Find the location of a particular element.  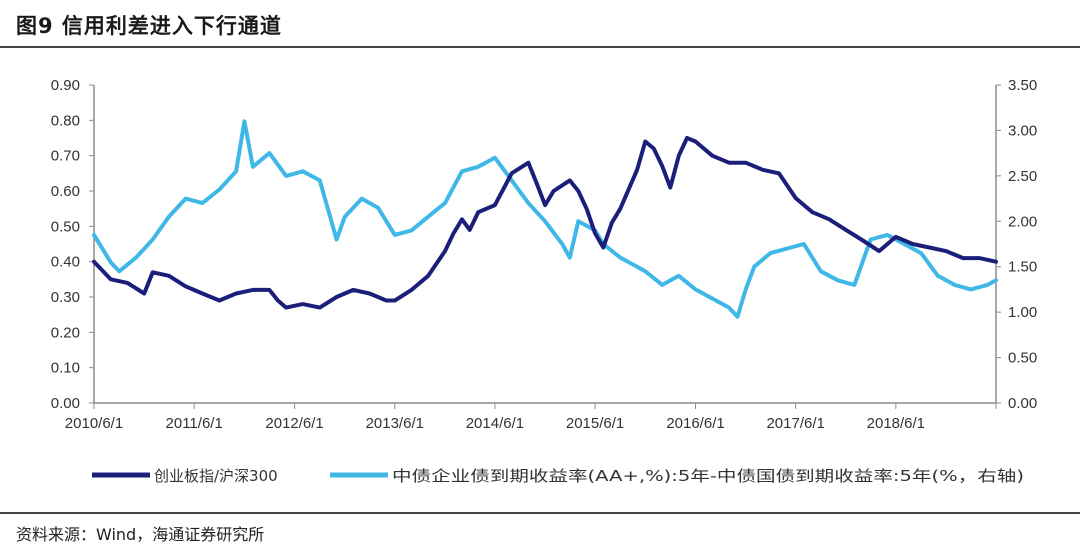

y-left-tick-label: 0.60 is located at coordinates (65, 191).